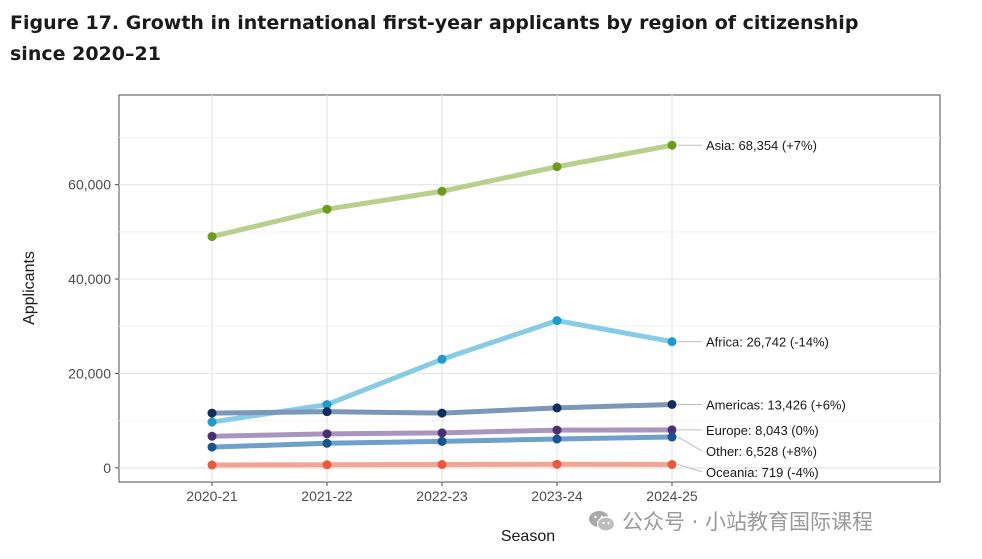 This screenshot has width=982, height=559. What do you see at coordinates (212, 496) in the screenshot?
I see `x-tick-label: 2020-21` at bounding box center [212, 496].